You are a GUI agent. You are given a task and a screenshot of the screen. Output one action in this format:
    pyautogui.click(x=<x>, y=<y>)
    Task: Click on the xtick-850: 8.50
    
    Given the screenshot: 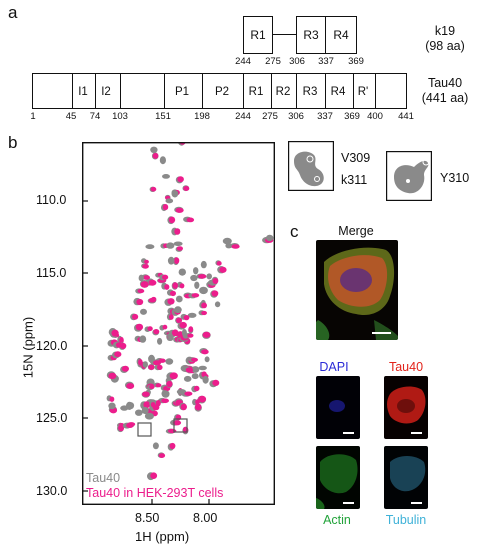 What is the action you would take?
    pyautogui.click(x=147, y=518)
    